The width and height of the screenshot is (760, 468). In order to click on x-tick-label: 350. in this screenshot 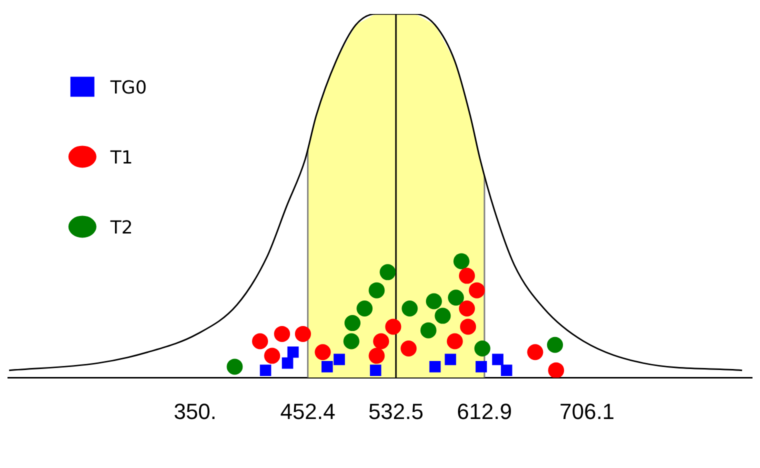, I will do `click(195, 411)`.